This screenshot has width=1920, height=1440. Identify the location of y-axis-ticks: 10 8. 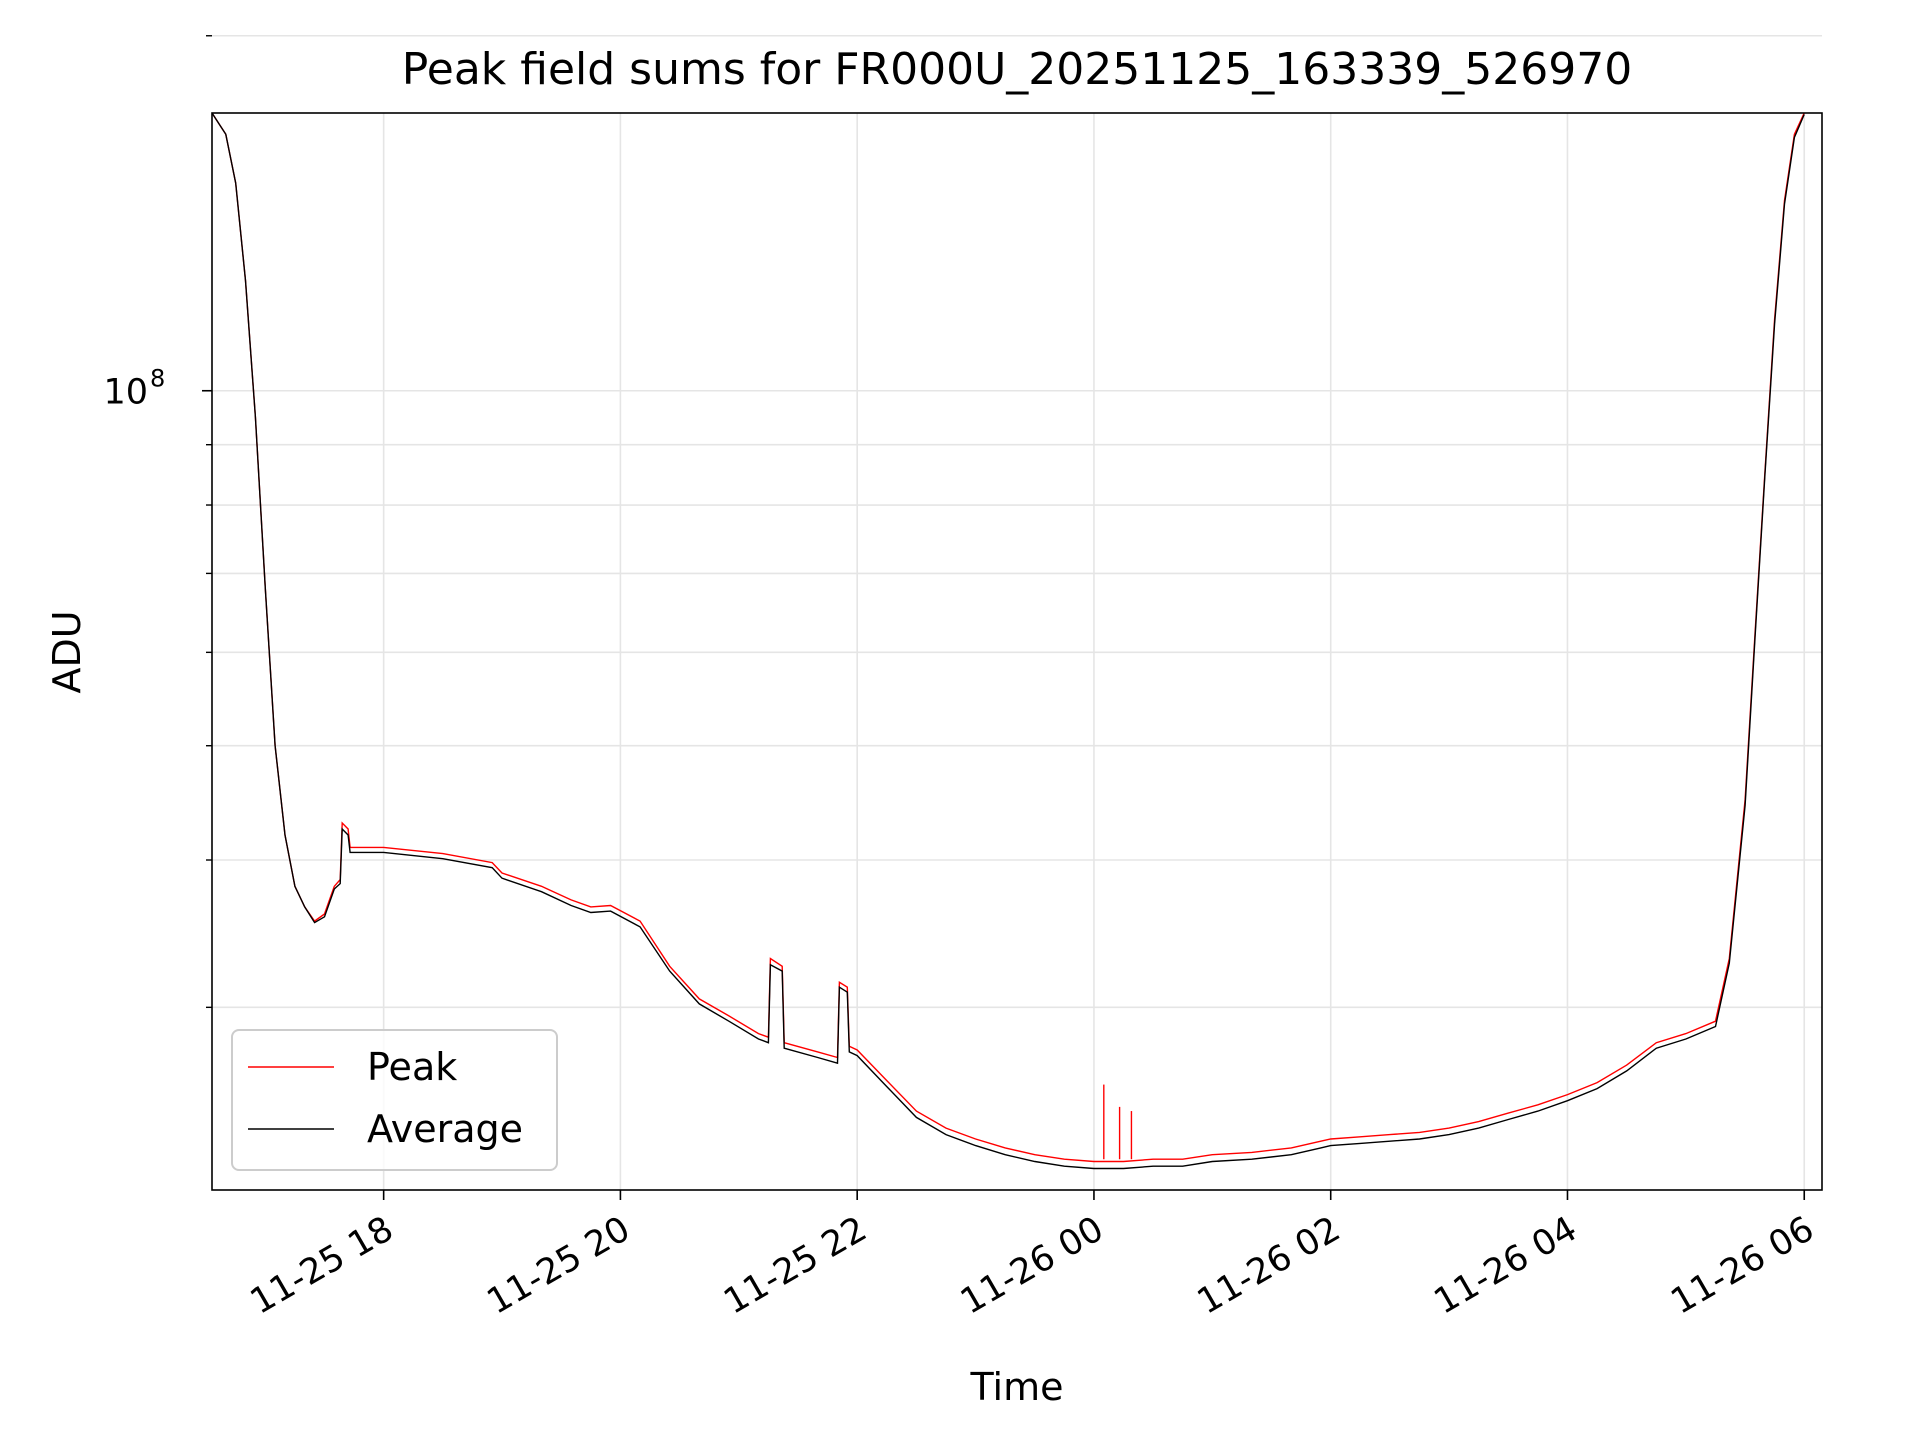
(157, 522).